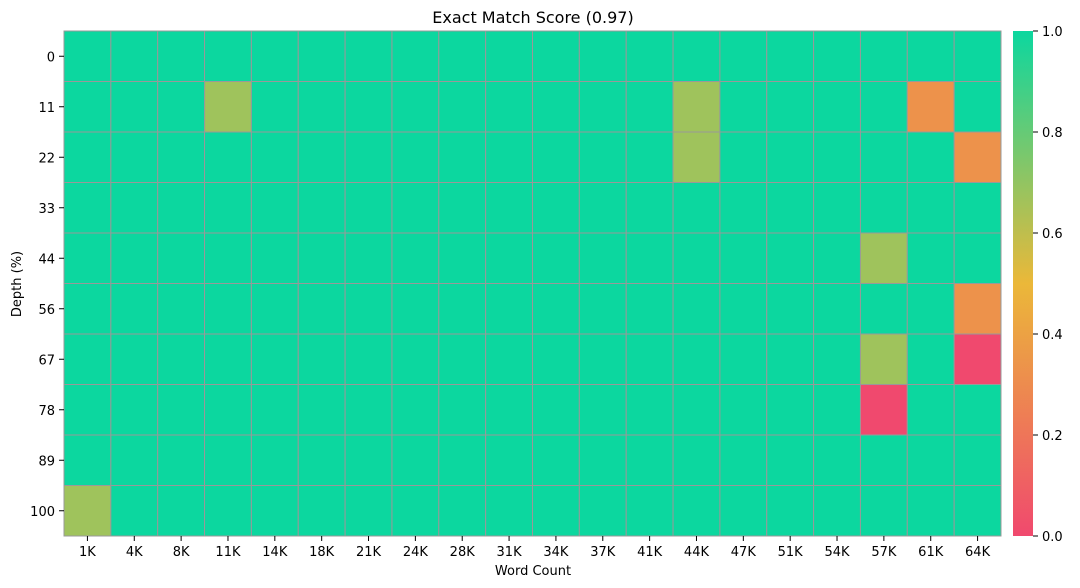 This screenshot has height=588, width=1080. Describe the element at coordinates (697, 552) in the screenshot. I see `x-tick-label: 44K` at that location.